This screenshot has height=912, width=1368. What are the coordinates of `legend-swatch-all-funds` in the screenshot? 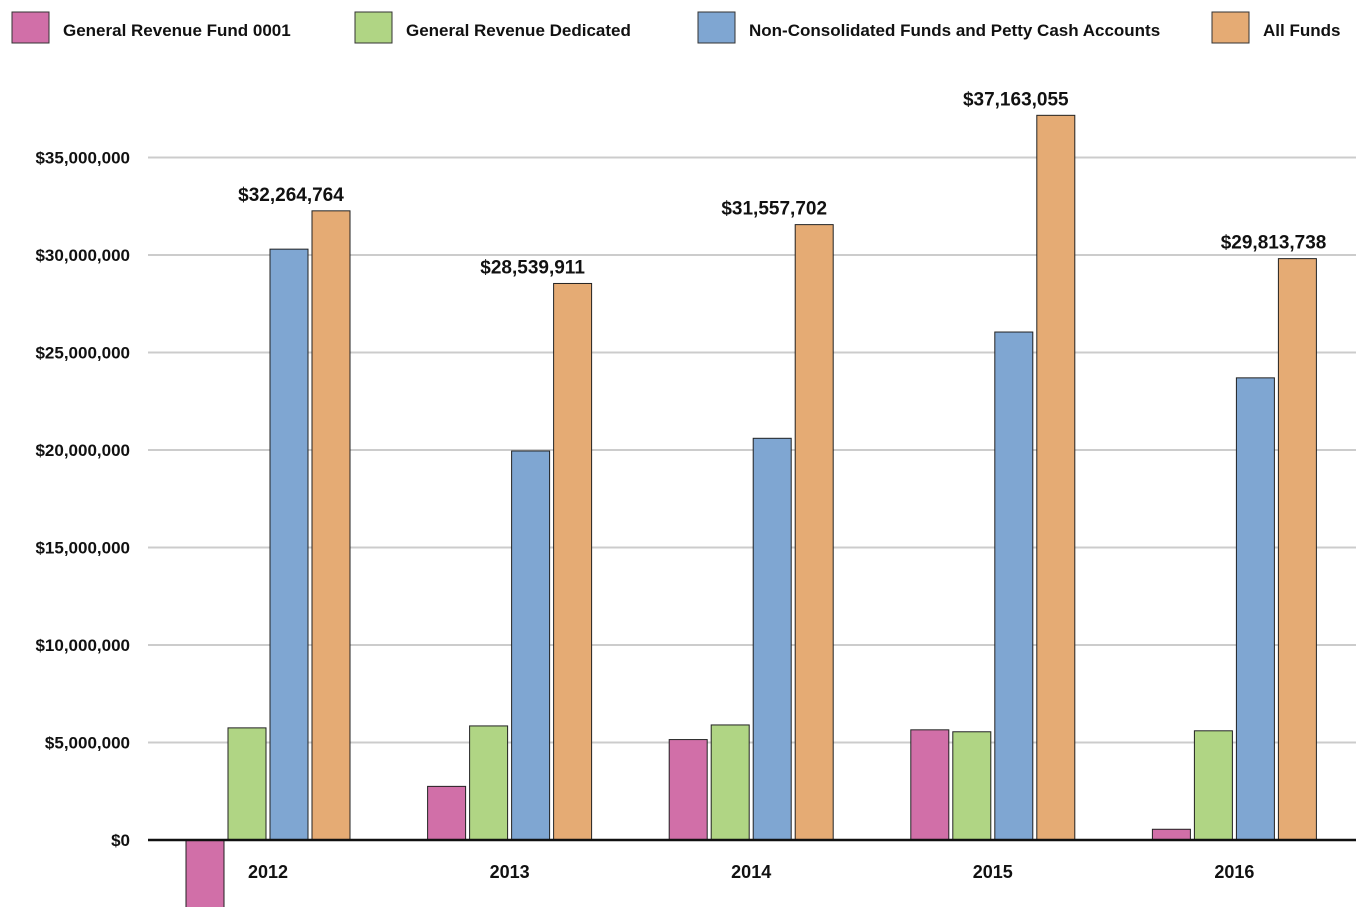 It's located at (1230, 27).